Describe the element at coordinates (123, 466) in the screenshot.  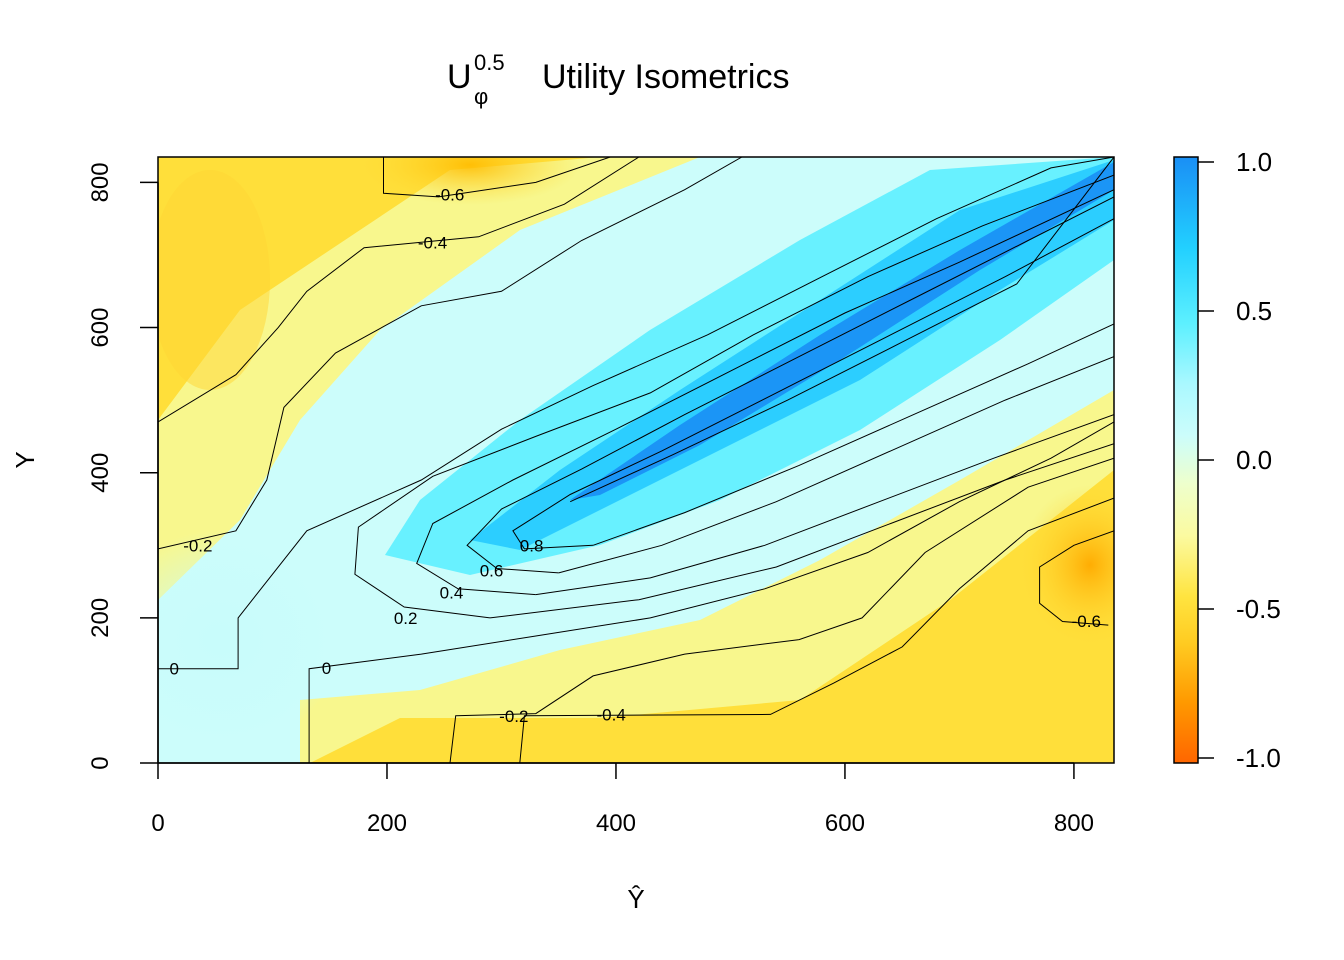
I see `y-axis: 0 200 400 600 800` at that location.